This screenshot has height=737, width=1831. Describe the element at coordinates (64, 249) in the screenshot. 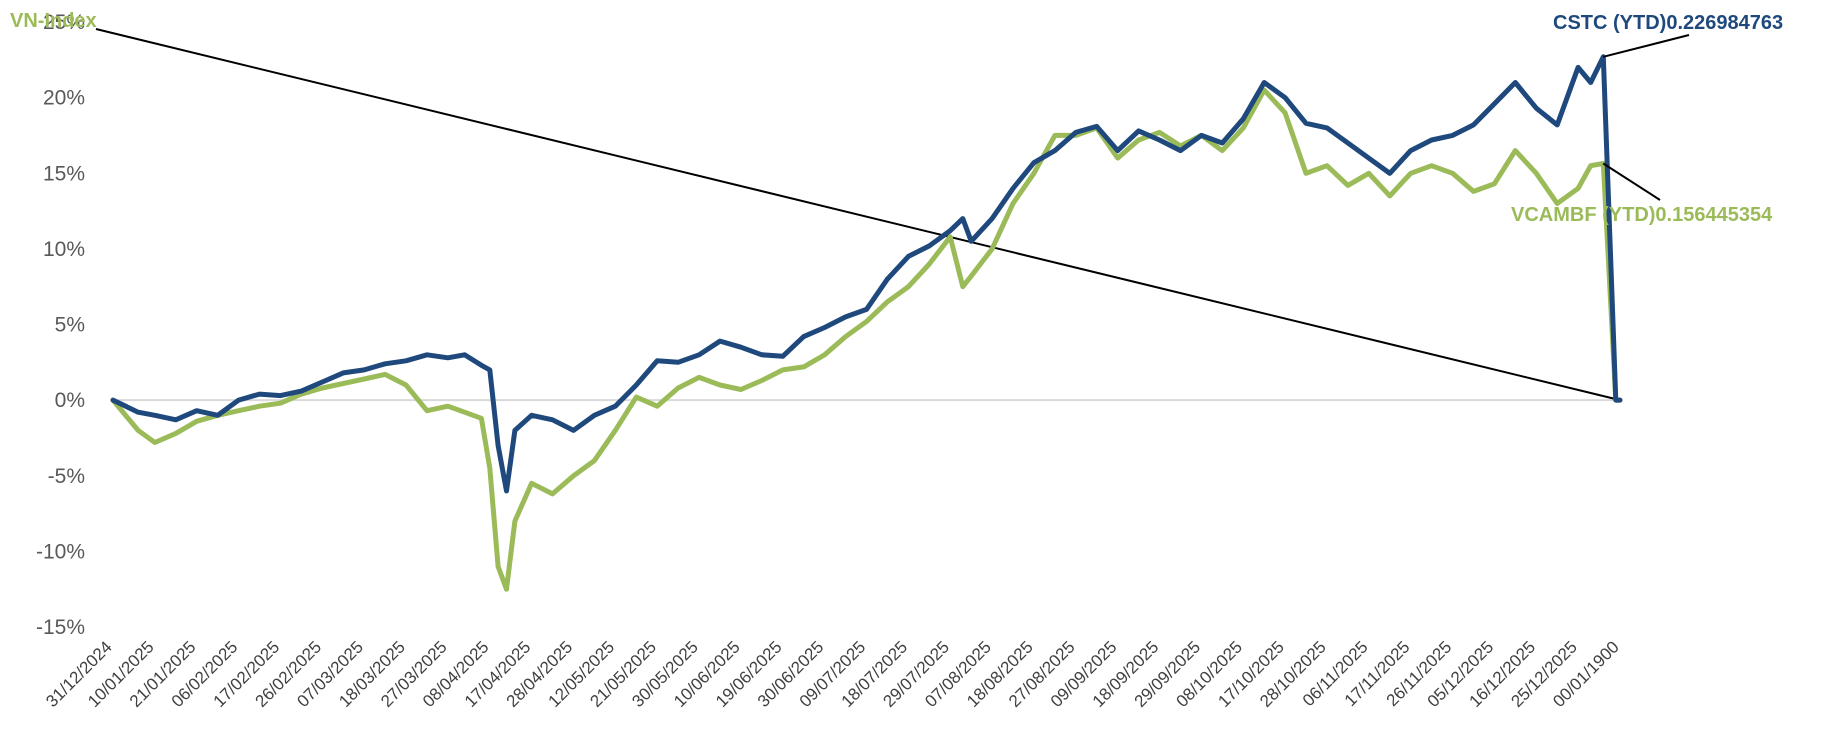

I see `y-tick-label: 10%` at that location.